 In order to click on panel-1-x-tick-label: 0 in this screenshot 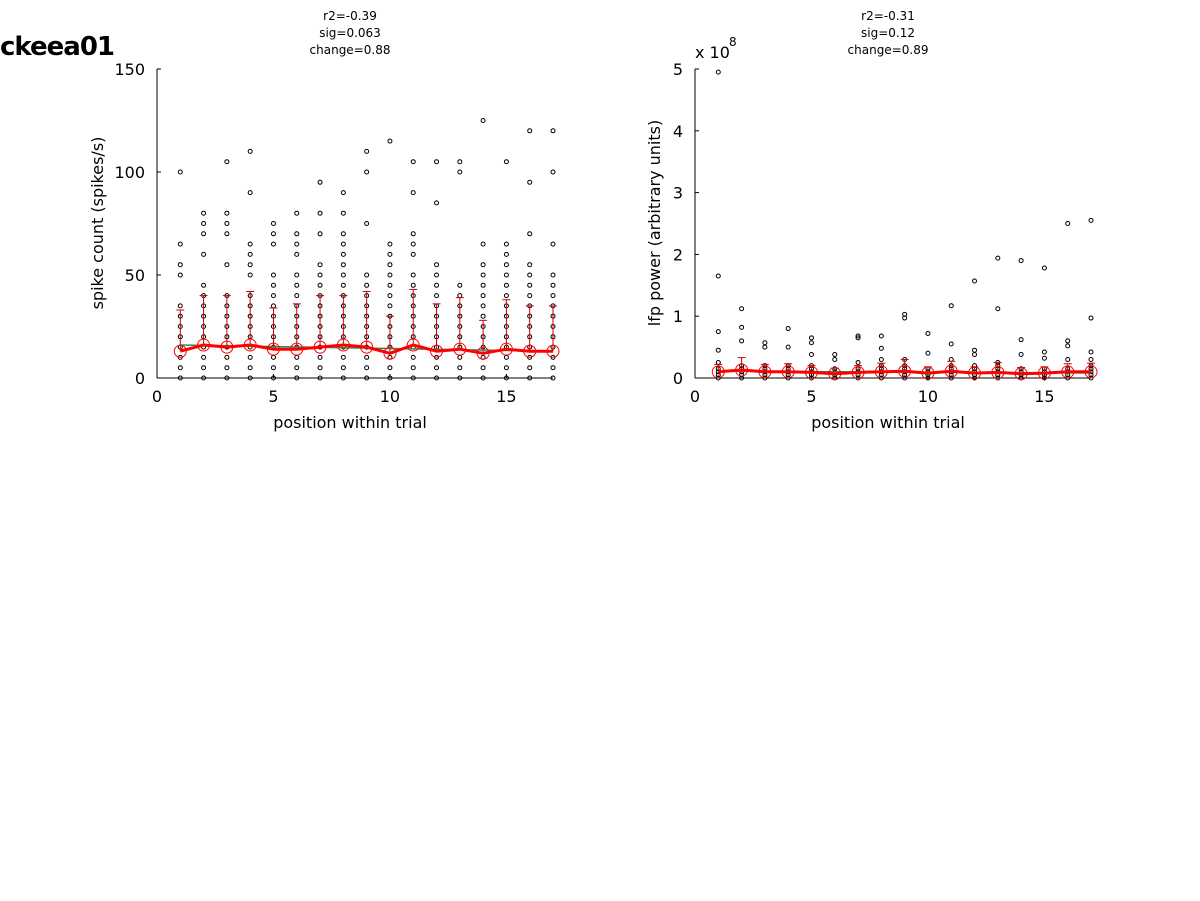, I will do `click(157, 396)`.